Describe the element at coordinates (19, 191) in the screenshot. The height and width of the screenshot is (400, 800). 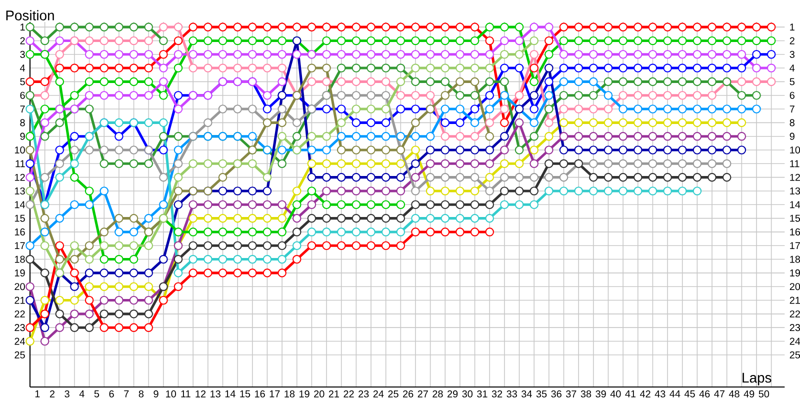
I see `y-tick-label: 13` at that location.